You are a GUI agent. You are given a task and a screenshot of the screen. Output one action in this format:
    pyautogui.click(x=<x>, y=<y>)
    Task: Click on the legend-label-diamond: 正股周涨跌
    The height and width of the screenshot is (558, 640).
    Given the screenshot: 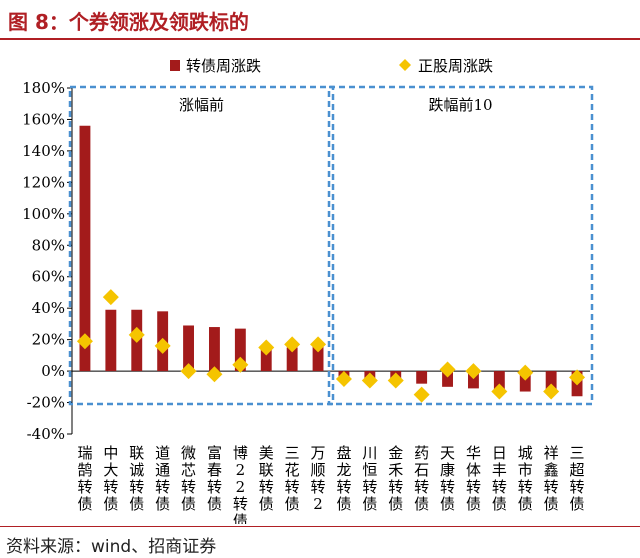 What is the action you would take?
    pyautogui.click(x=455, y=66)
    